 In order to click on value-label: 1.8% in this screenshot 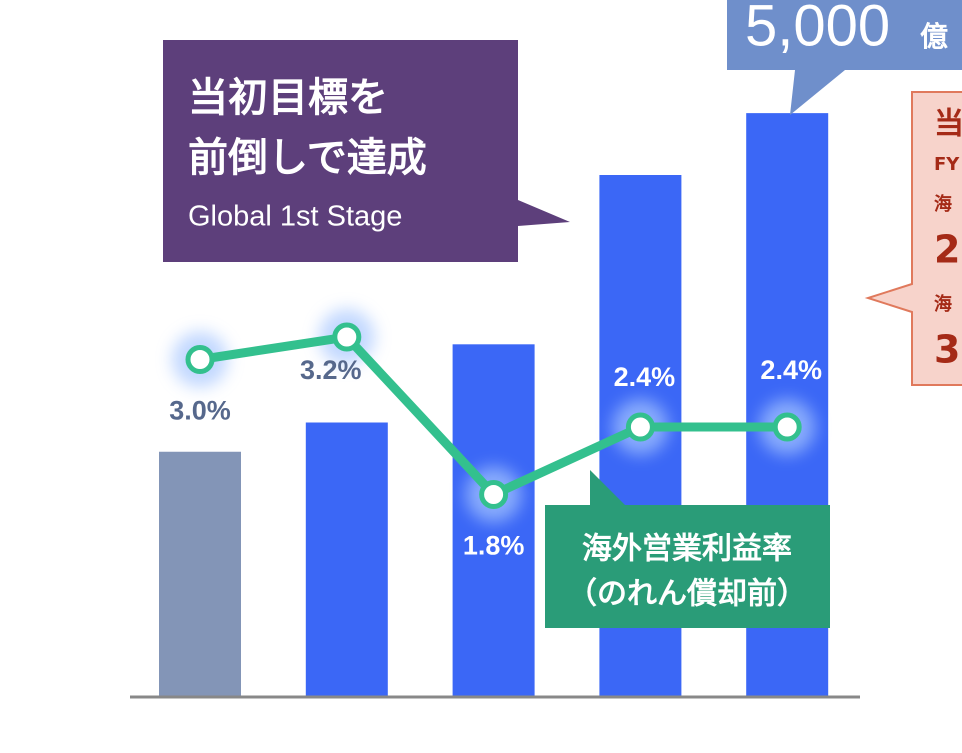, I will do `click(494, 546)`.